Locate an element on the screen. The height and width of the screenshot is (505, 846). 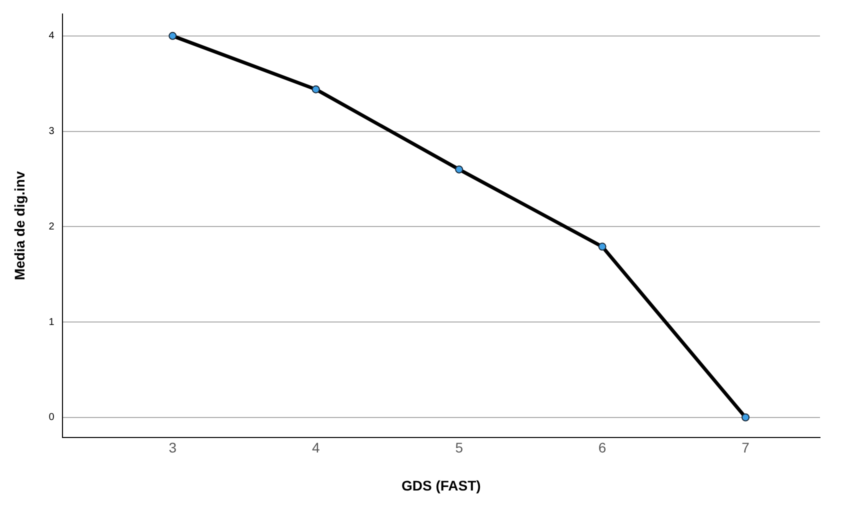
x-tick-label: 7 is located at coordinates (746, 448).